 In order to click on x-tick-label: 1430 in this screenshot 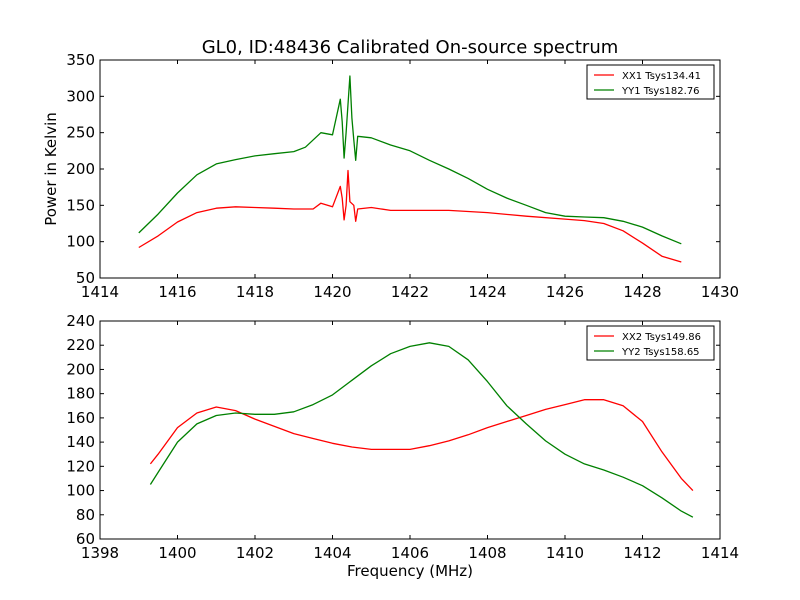, I will do `click(720, 292)`.